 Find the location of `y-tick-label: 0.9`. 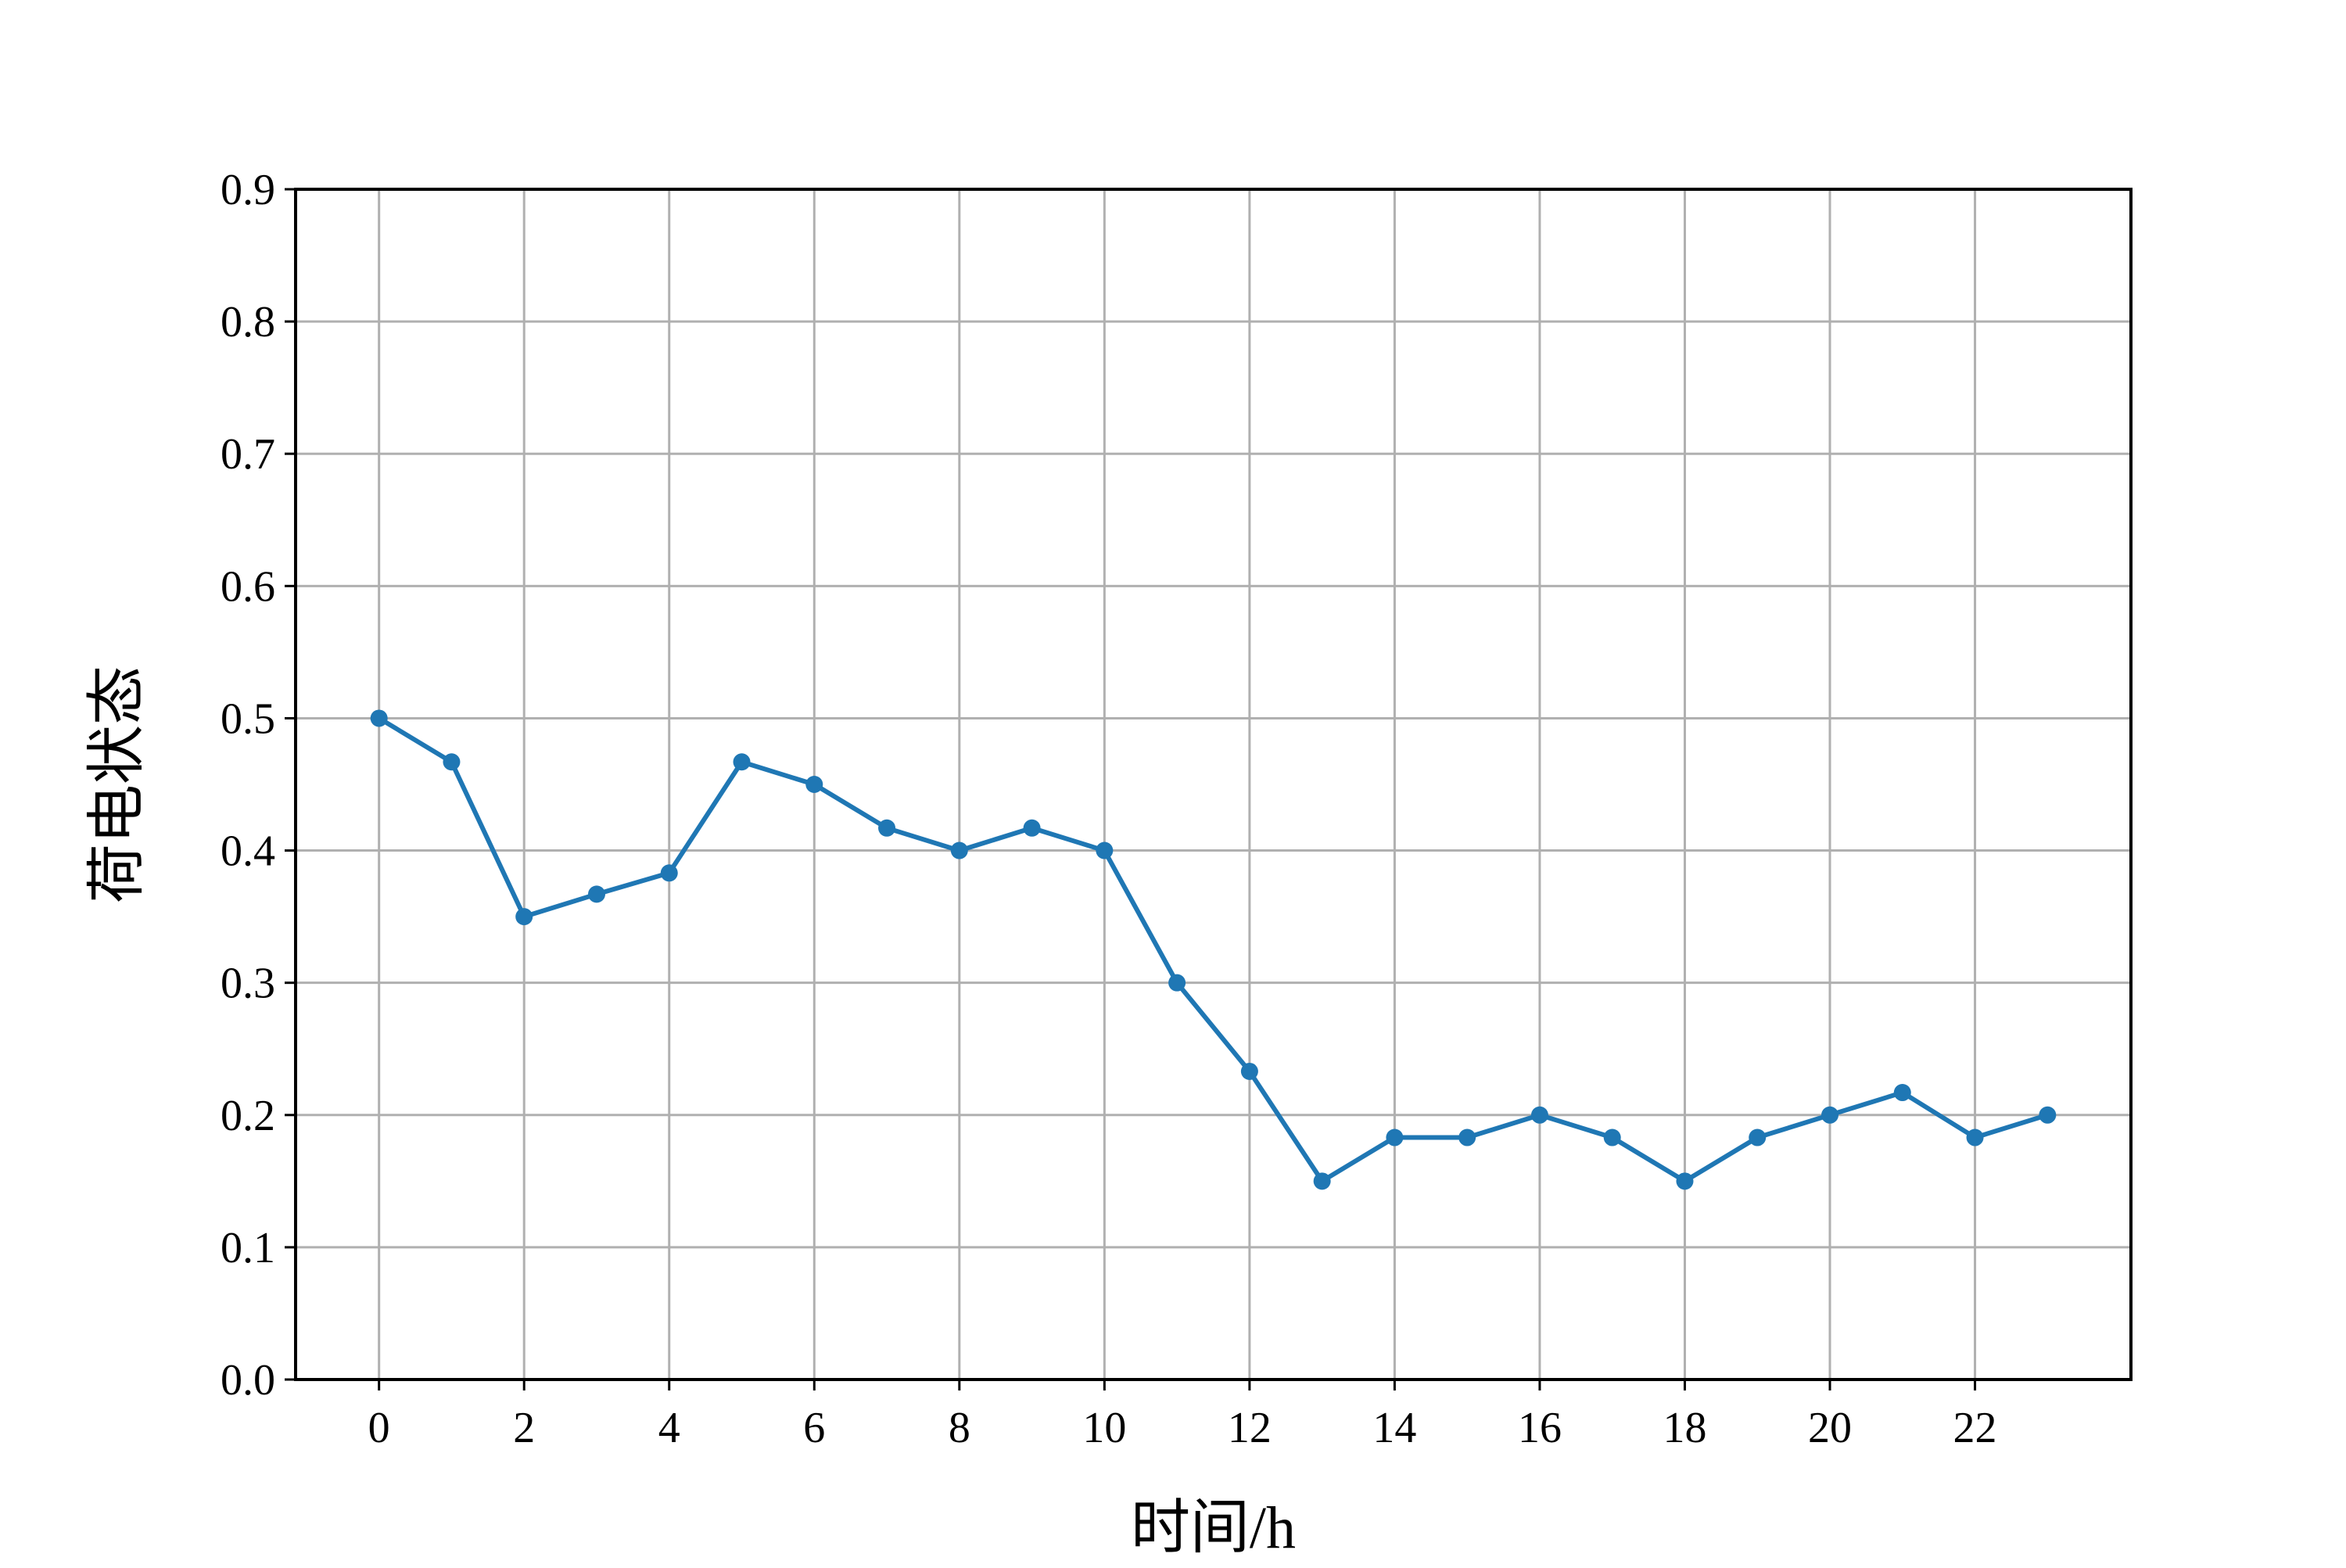

y-tick-label: 0.9 is located at coordinates (248, 190).